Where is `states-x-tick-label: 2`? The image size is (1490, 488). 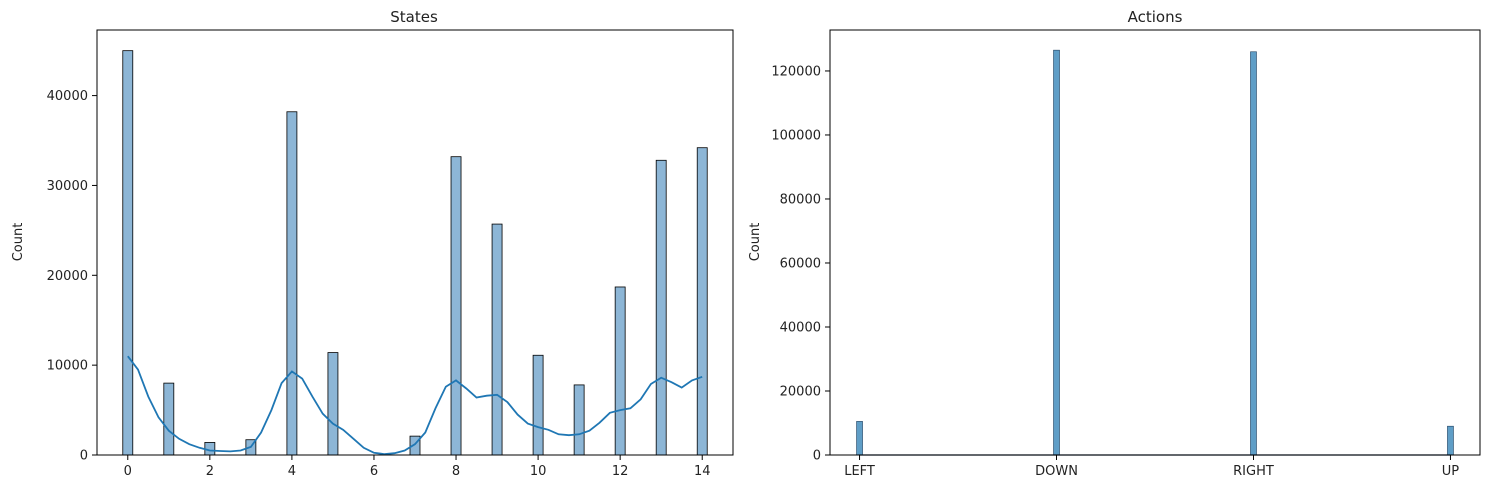 states-x-tick-label: 2 is located at coordinates (210, 471).